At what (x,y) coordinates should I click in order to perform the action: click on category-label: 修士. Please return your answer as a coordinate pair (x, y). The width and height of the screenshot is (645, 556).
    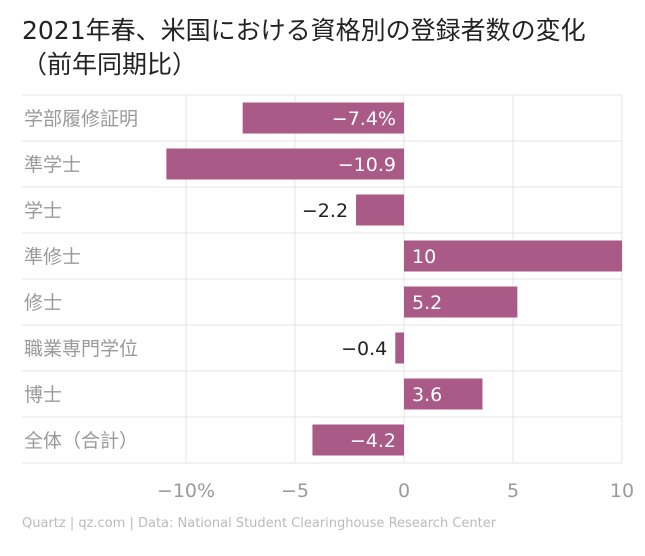
    Looking at the image, I should click on (43, 303).